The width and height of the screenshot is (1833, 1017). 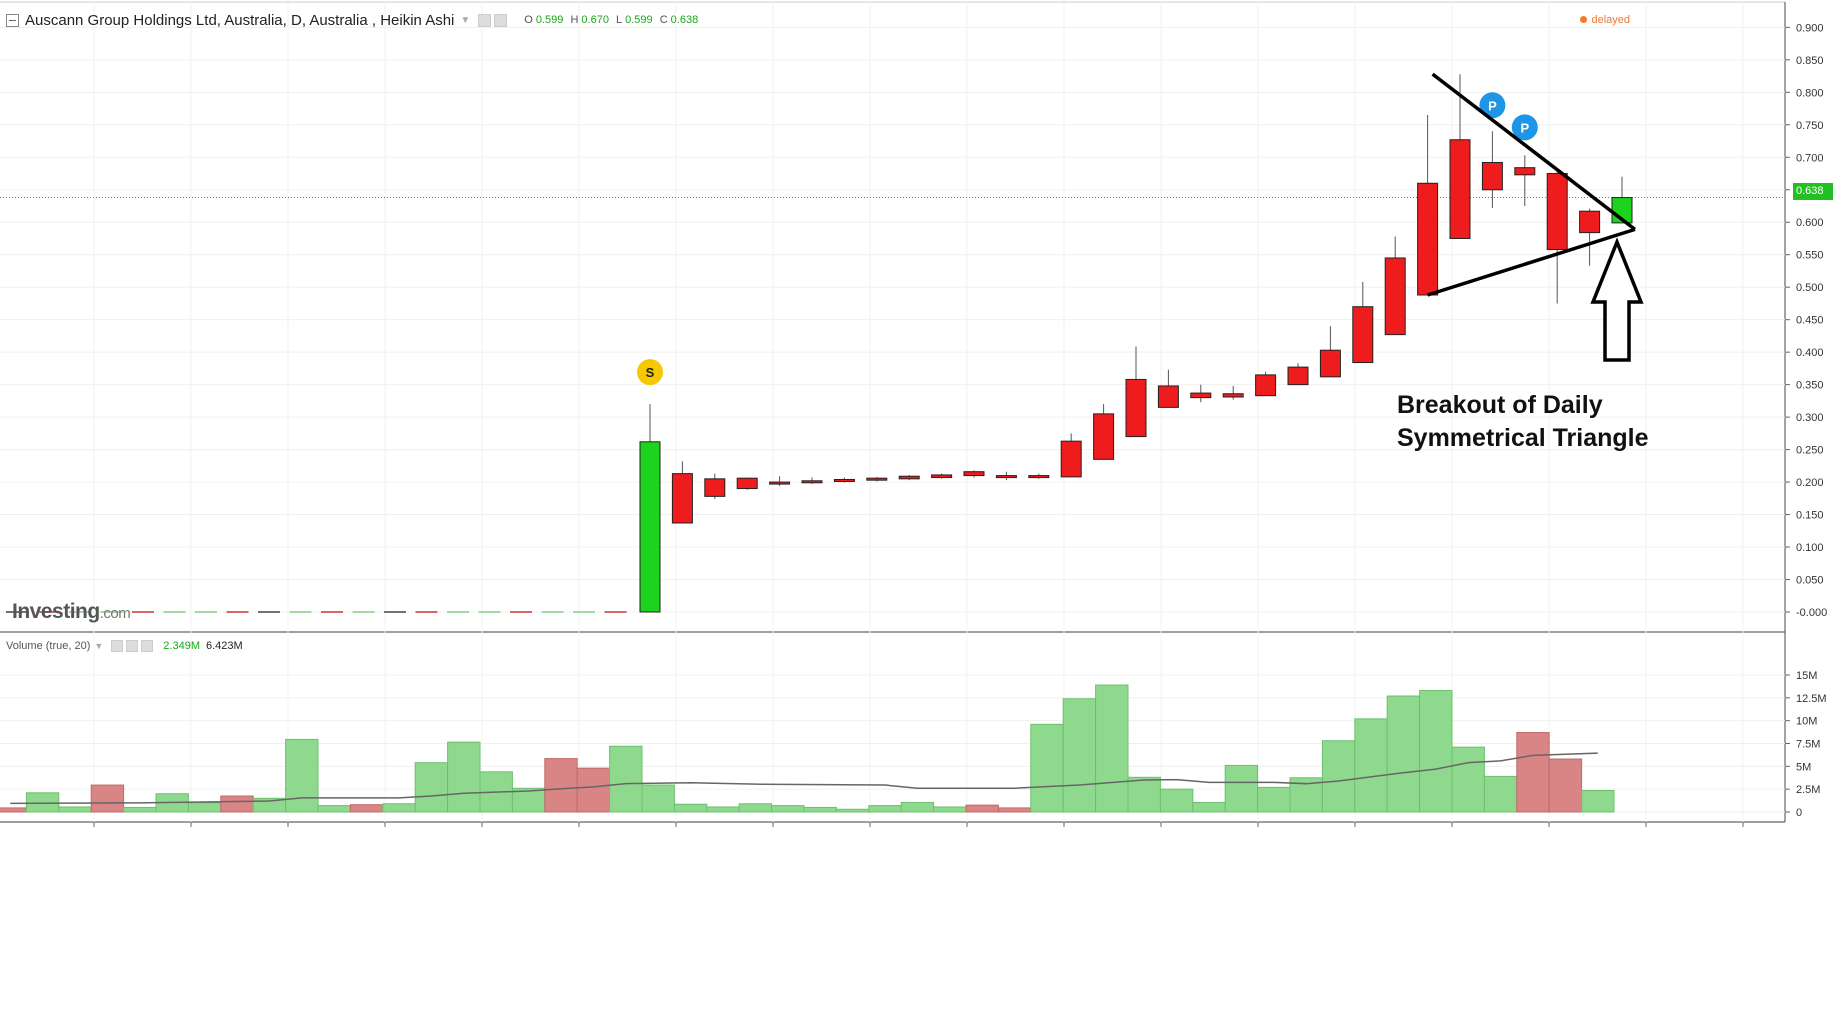 I want to click on hide-icon, so click(x=501, y=20).